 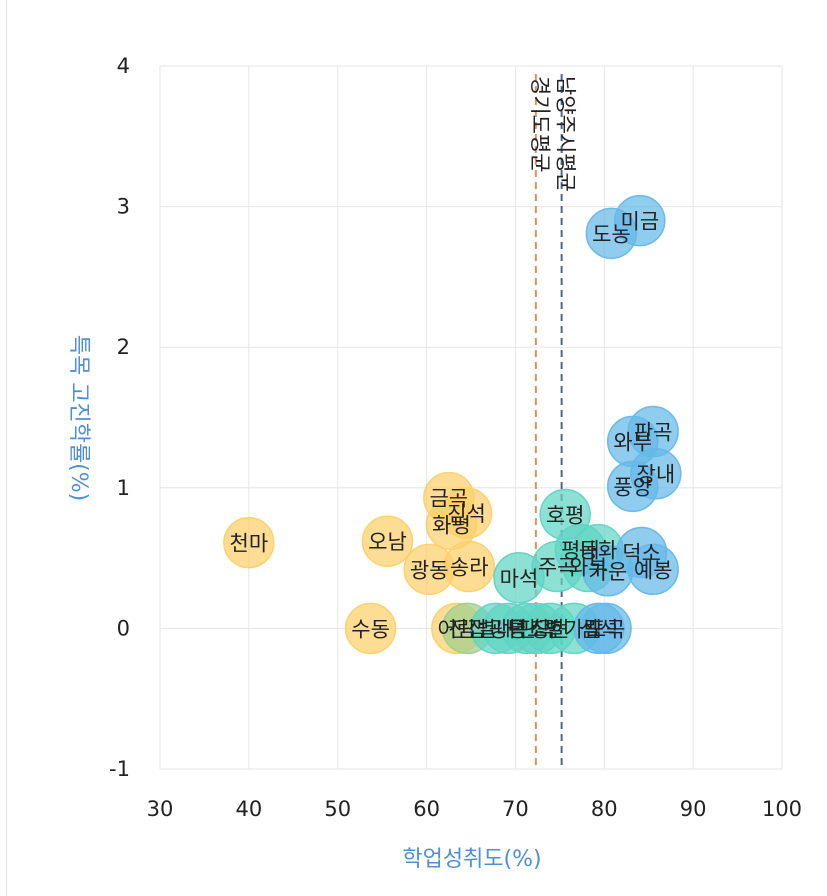 I want to click on x-tick-label: 90, so click(x=693, y=809).